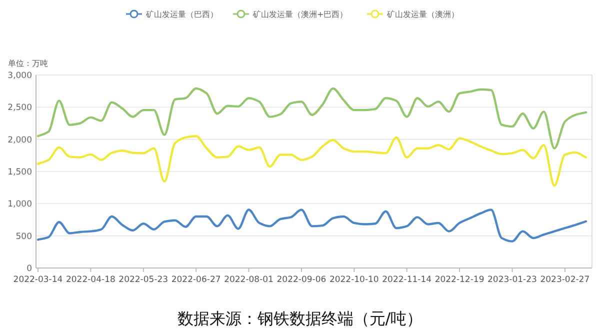  Describe the element at coordinates (181, 14) in the screenshot. I see `legend-label: 矿山发运量（巴西）` at that location.